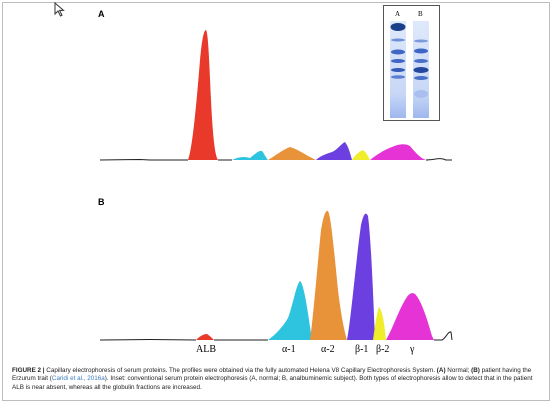 This screenshot has height=405, width=554. I want to click on panel-a-label: A, so click(101, 14).